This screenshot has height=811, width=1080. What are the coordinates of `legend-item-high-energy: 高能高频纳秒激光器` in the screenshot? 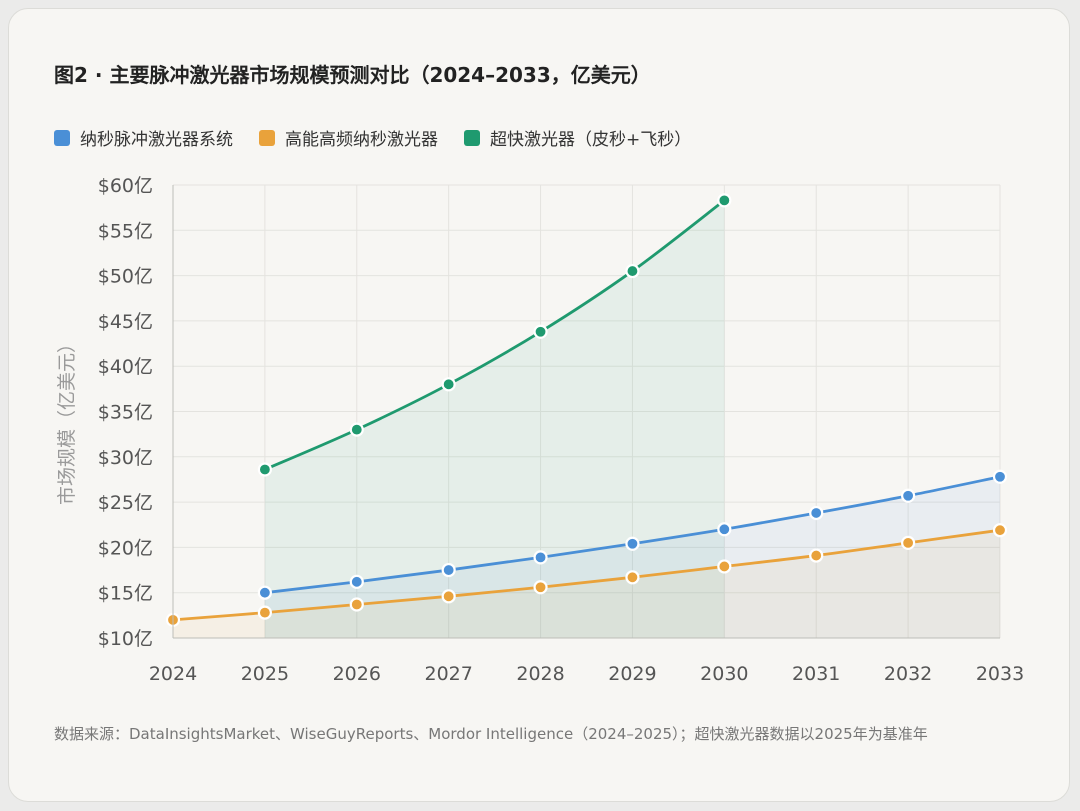 It's located at (348, 137).